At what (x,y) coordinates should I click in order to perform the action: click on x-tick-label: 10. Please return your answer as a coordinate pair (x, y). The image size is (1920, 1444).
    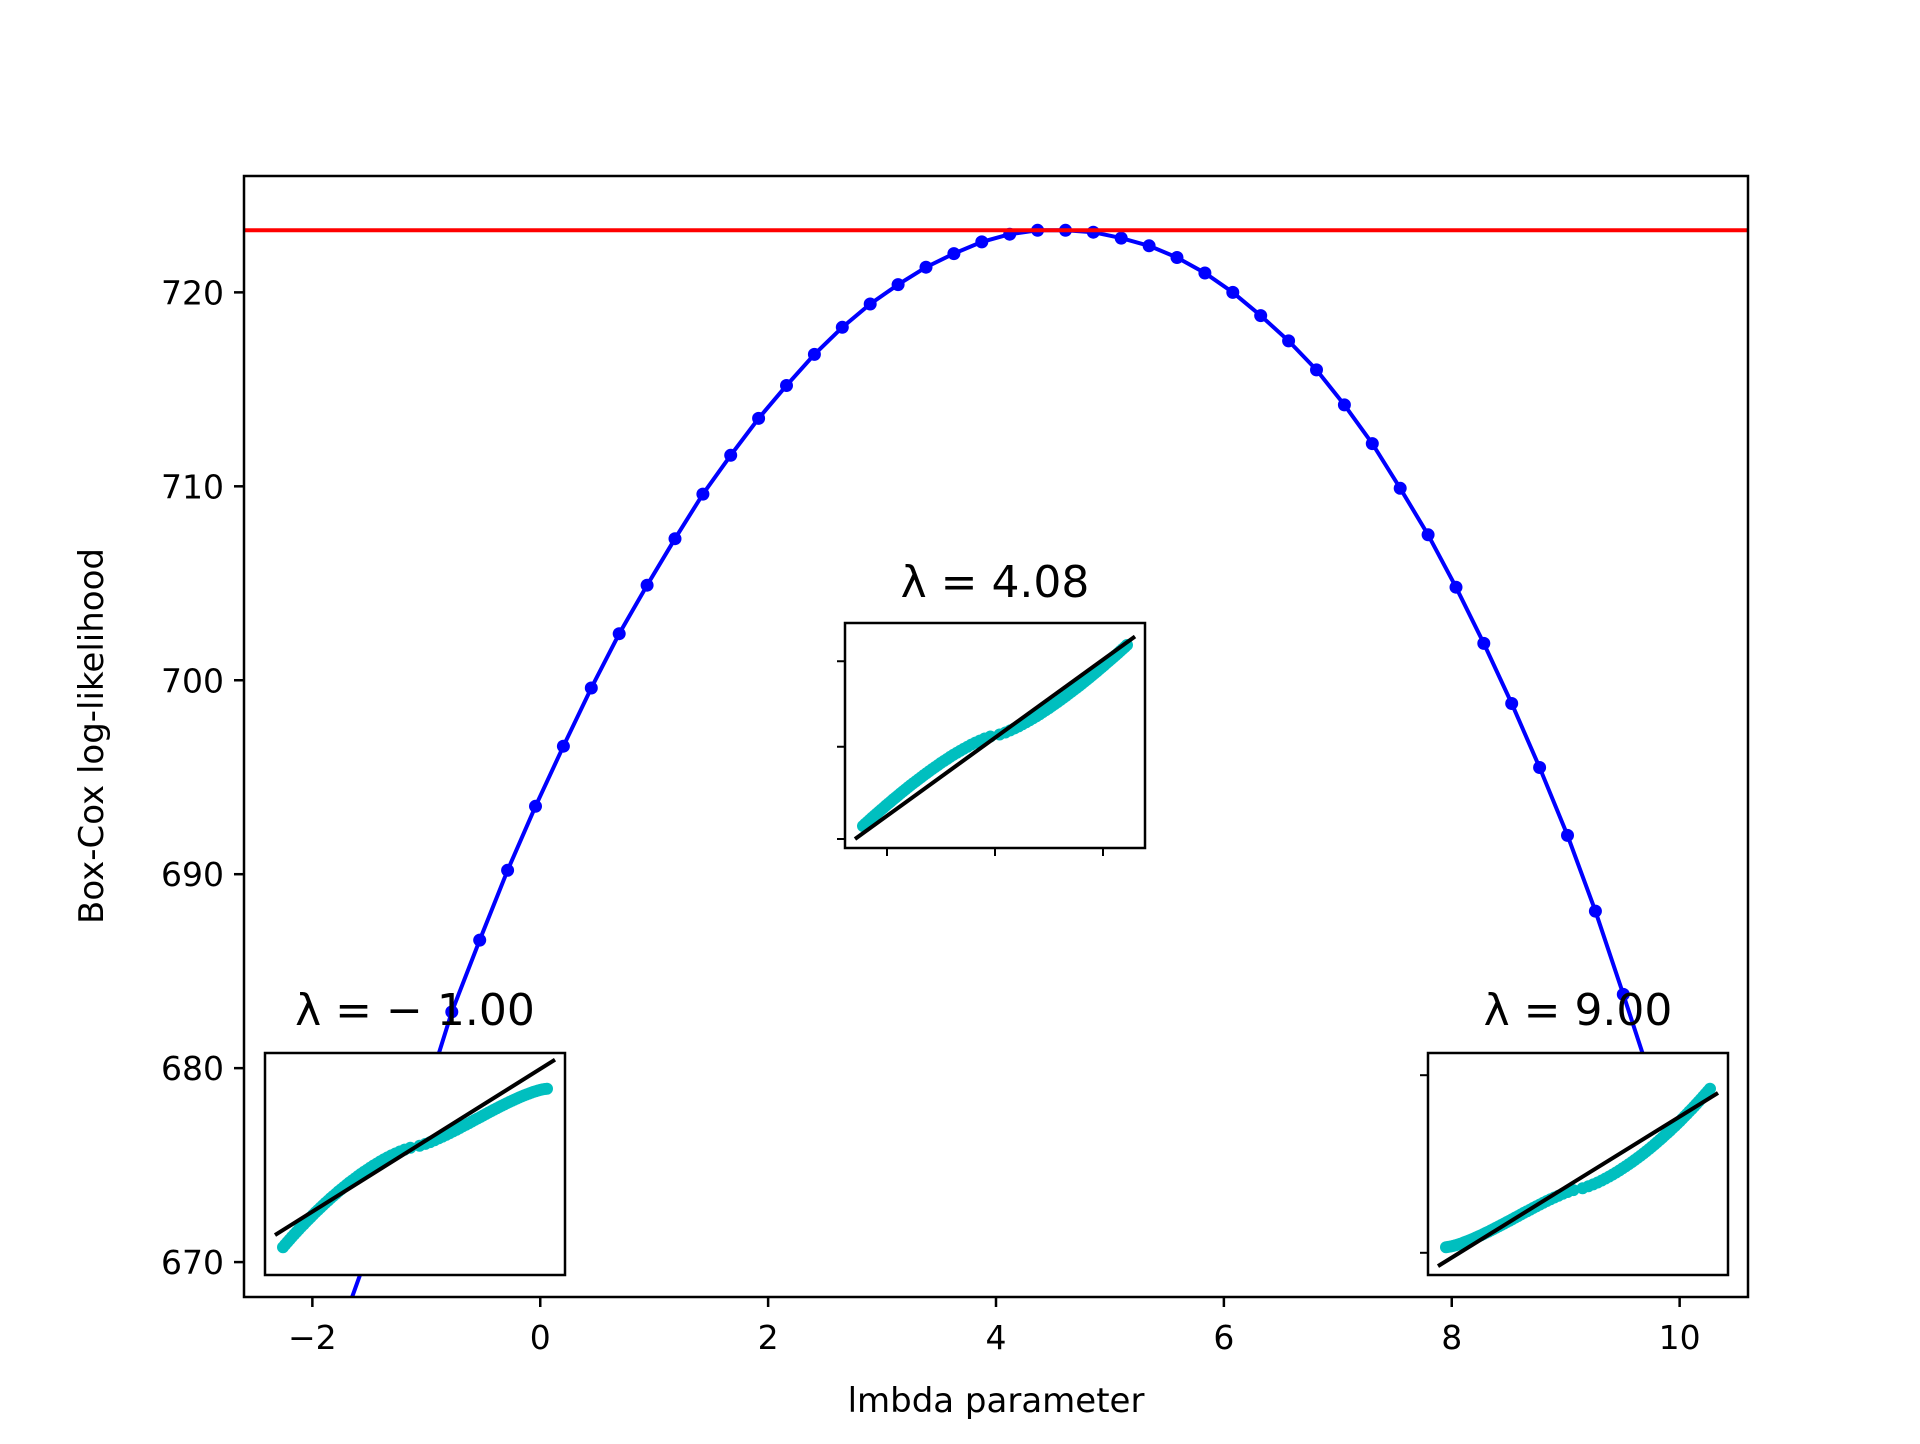
    Looking at the image, I should click on (1680, 1337).